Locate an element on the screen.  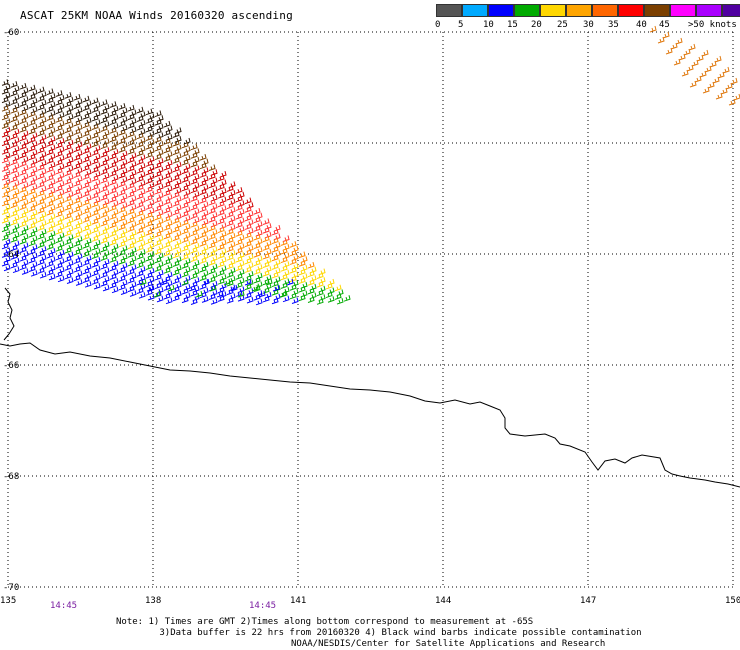
lon-tick-label: 135 is located at coordinates (8, 601).